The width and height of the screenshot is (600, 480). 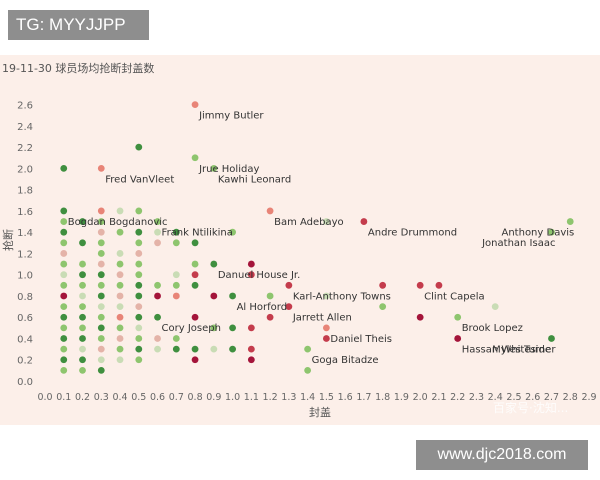 What do you see at coordinates (8, 240) in the screenshot?
I see `y-axis-label: 抢断` at bounding box center [8, 240].